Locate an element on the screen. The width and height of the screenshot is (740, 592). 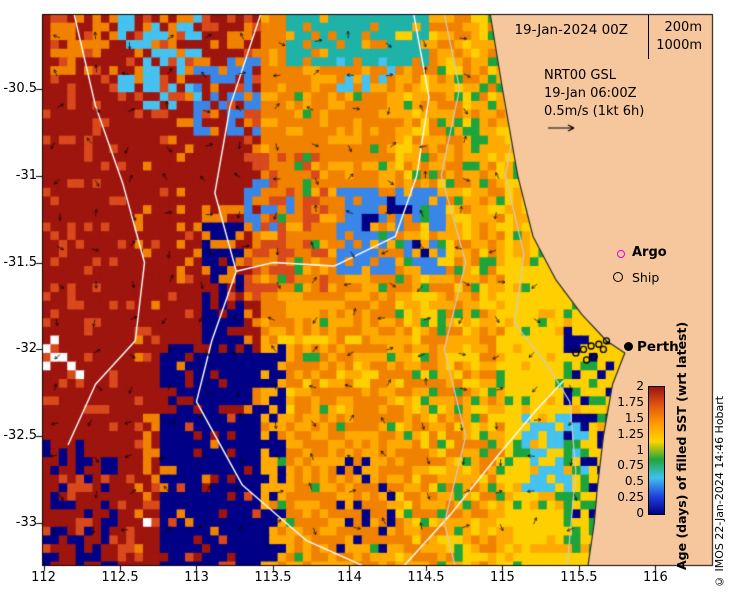
legend-ship-label: Ship is located at coordinates (646, 277).